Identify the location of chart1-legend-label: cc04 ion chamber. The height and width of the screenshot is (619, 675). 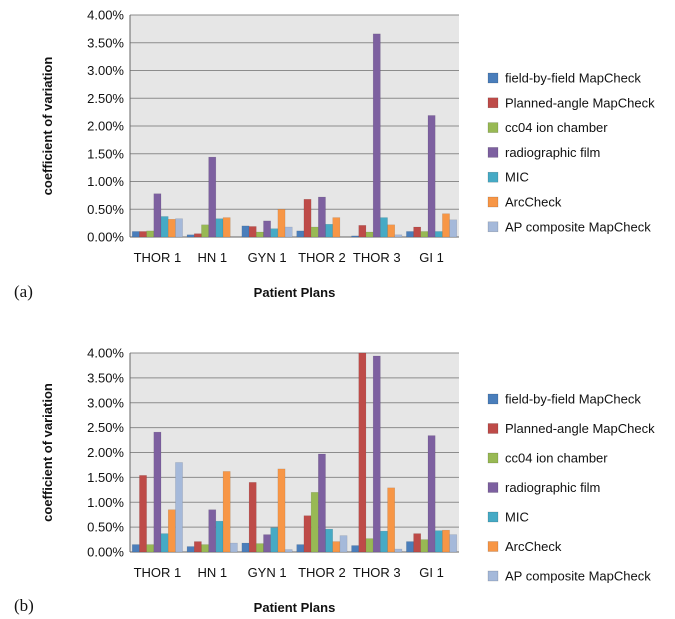
(556, 127).